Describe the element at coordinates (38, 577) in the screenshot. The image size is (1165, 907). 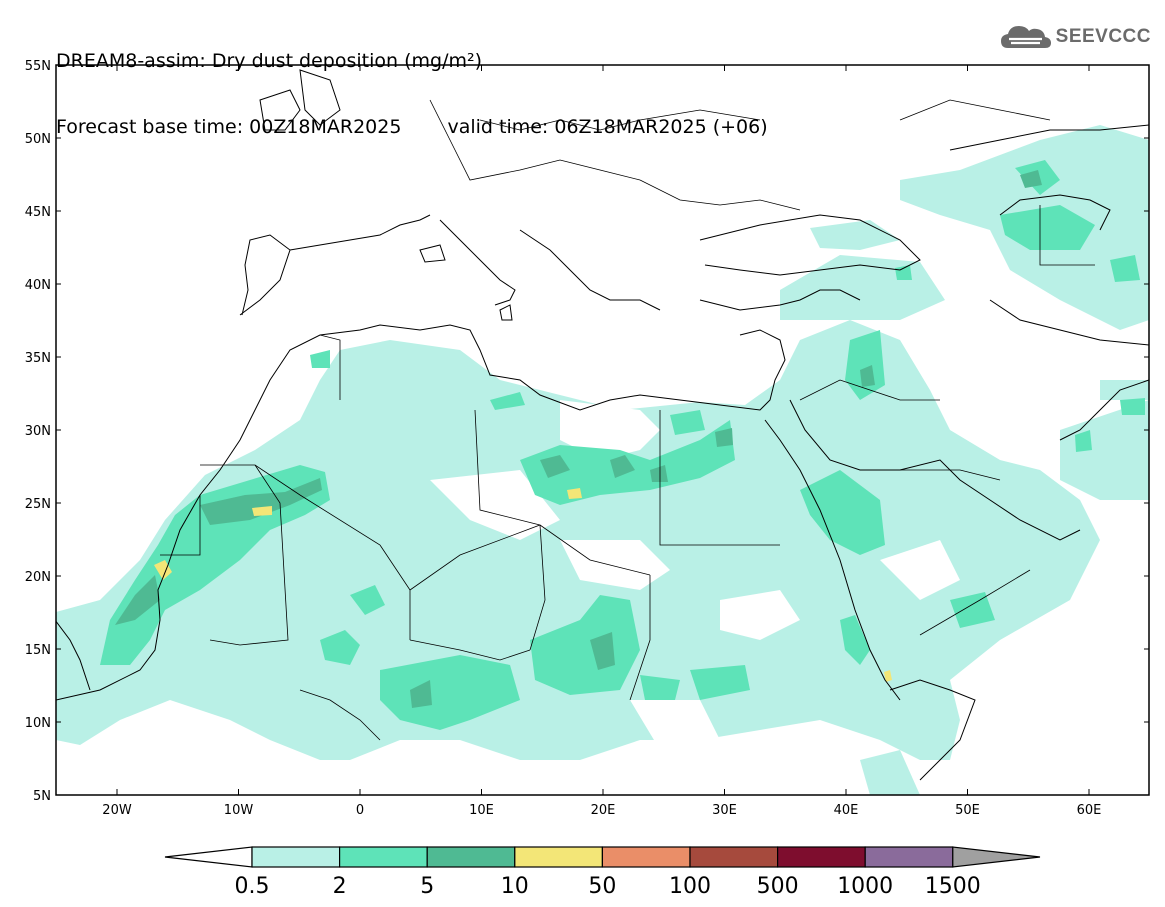
I see `lat-label: 20N` at that location.